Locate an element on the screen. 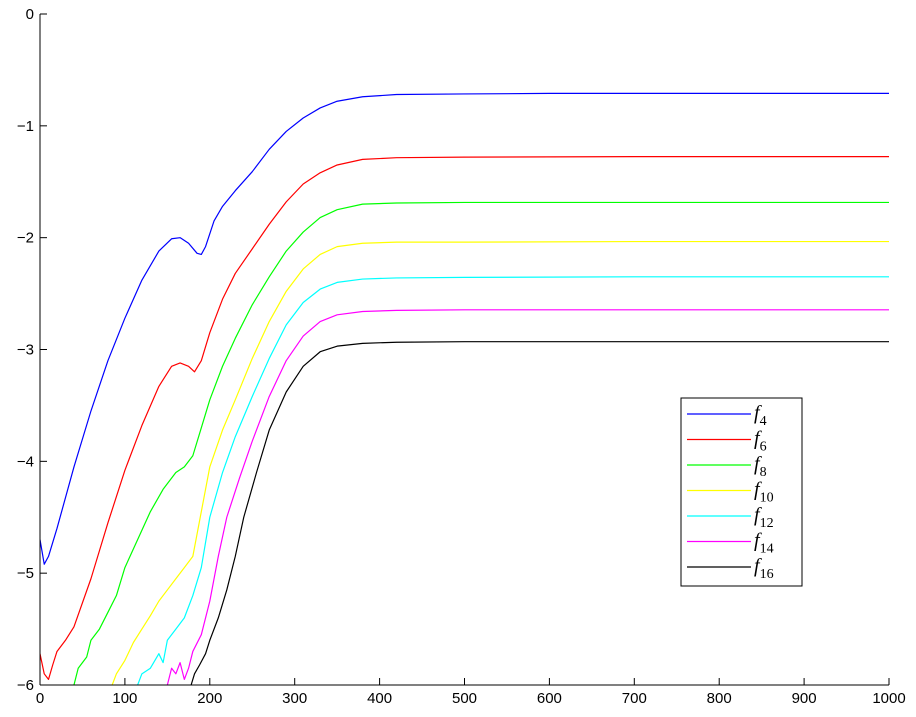 The image size is (916, 717). legend-label: f12 is located at coordinates (764, 517).